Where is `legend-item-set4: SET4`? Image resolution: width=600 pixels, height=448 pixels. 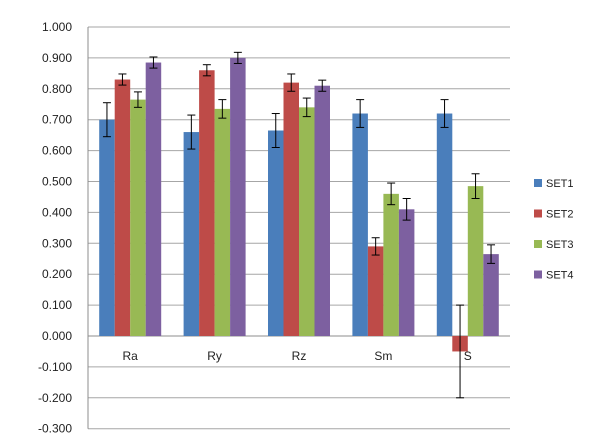
legend-item-set4: SET4 is located at coordinates (554, 276).